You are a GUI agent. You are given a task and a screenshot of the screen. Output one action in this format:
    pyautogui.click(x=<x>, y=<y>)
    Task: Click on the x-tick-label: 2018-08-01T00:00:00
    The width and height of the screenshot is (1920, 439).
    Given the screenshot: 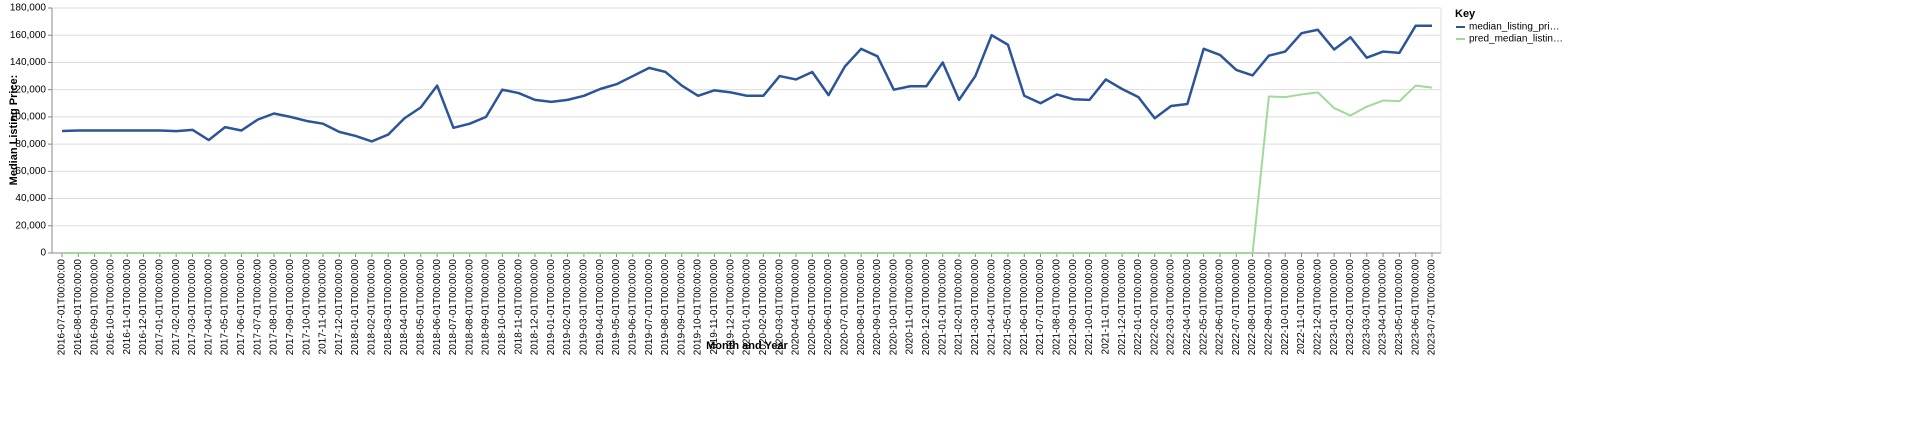 What is the action you would take?
    pyautogui.click(x=469, y=307)
    